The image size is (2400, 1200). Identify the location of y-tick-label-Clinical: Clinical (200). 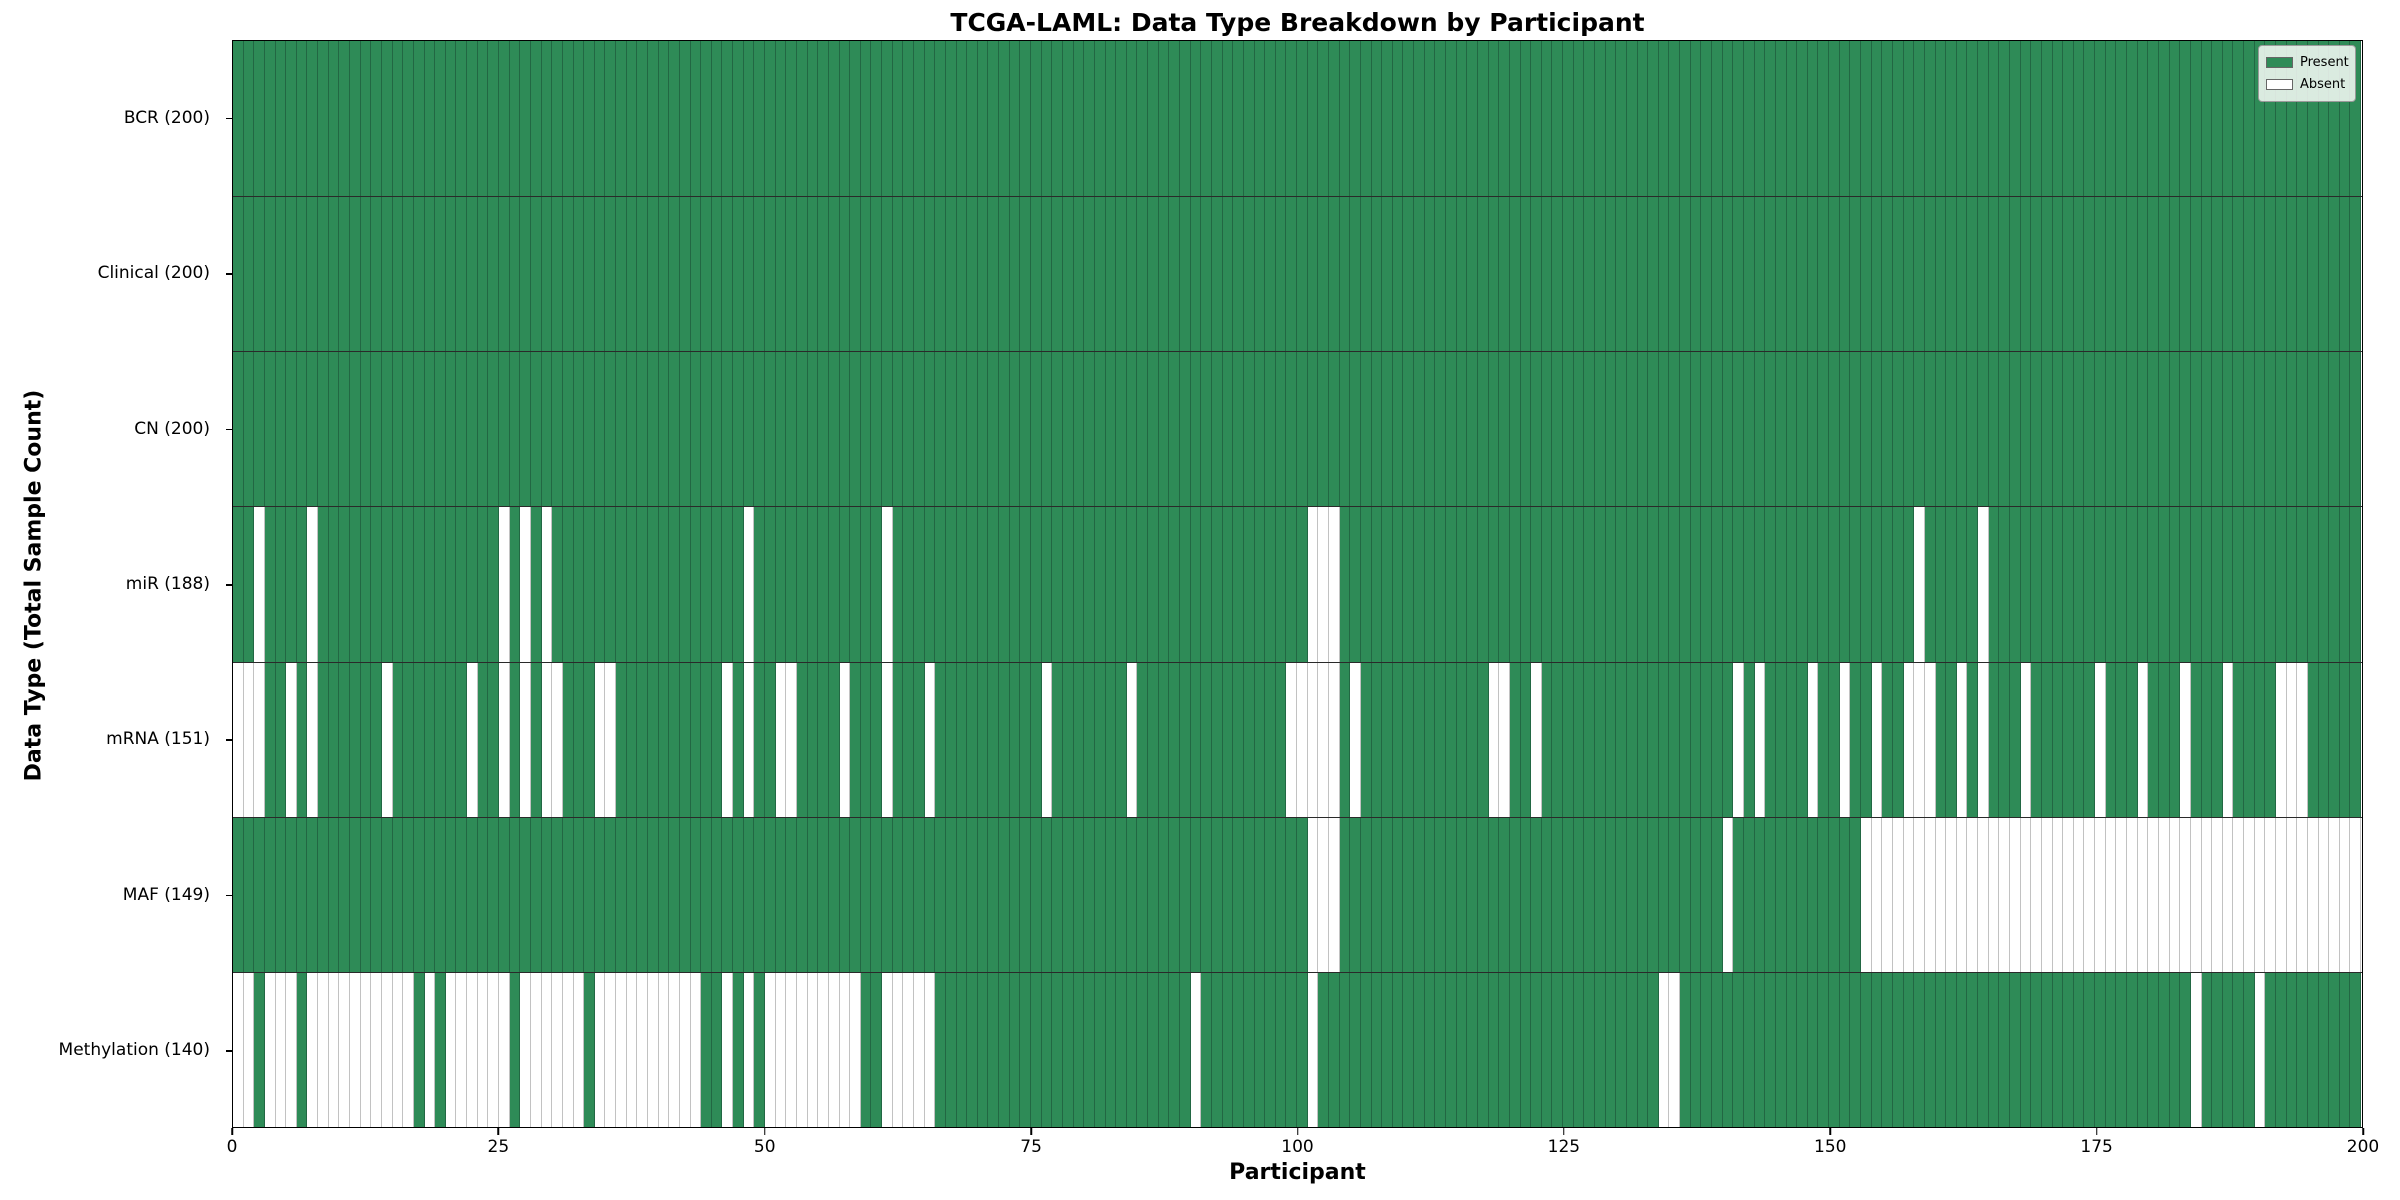
(153, 273).